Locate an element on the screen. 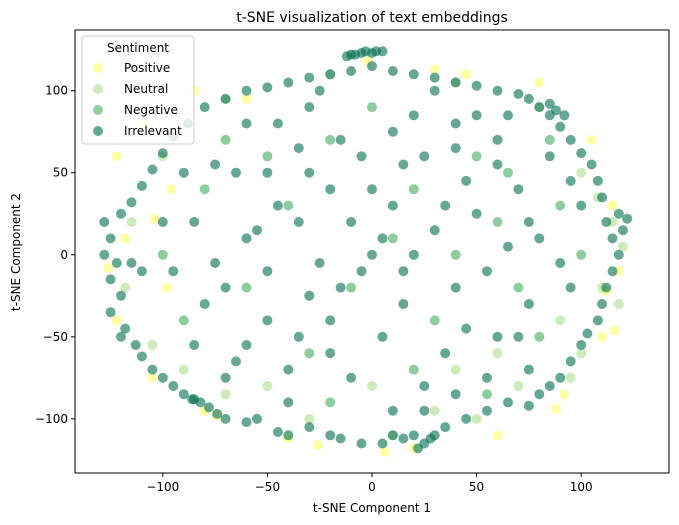 Image resolution: width=679 pixels, height=525 pixels. legend-marker-positive is located at coordinates (98, 68).